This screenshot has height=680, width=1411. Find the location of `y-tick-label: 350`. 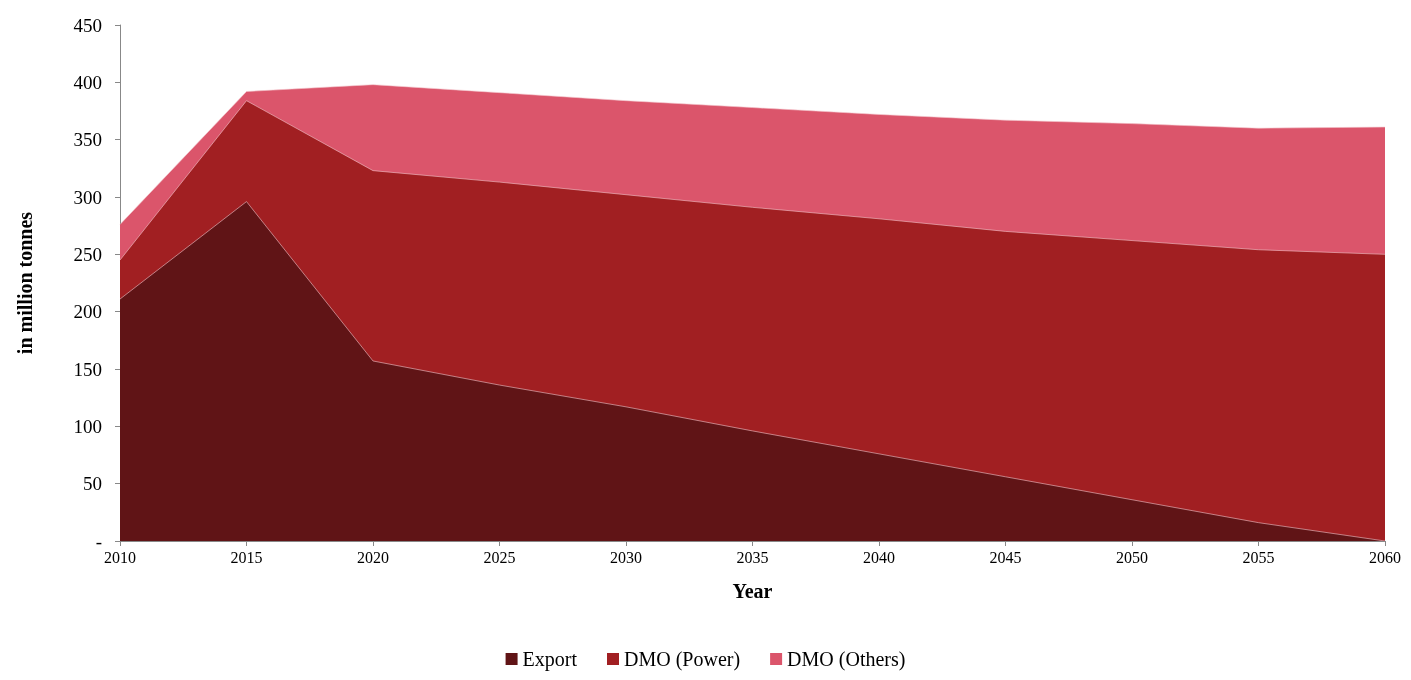

y-tick-label: 350 is located at coordinates (87, 140).